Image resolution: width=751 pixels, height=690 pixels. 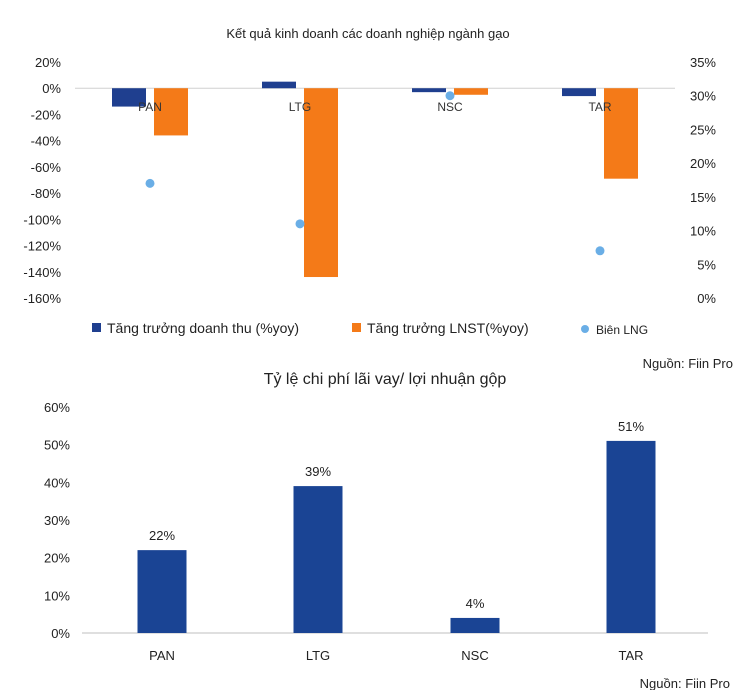 What do you see at coordinates (48, 62) in the screenshot?
I see `chart1-y-tick: 20%` at bounding box center [48, 62].